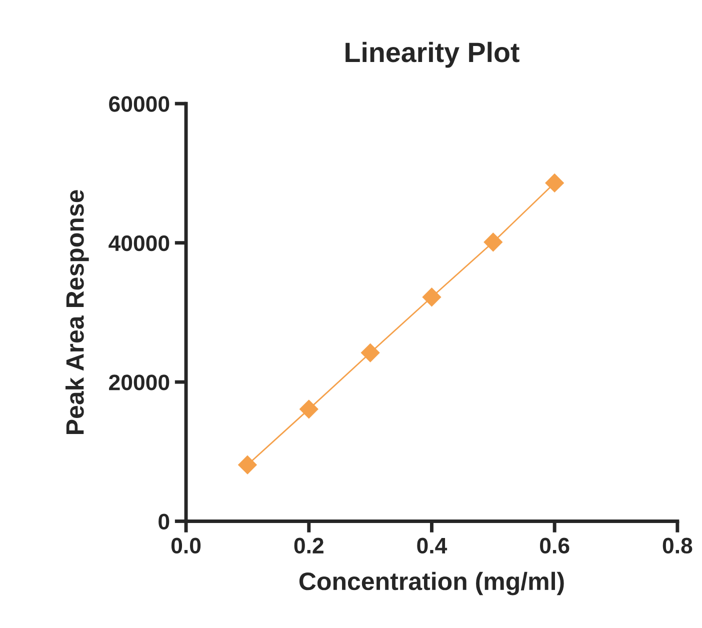 The width and height of the screenshot is (702, 628). What do you see at coordinates (432, 546) in the screenshot?
I see `x-tick-label: 0.4` at bounding box center [432, 546].